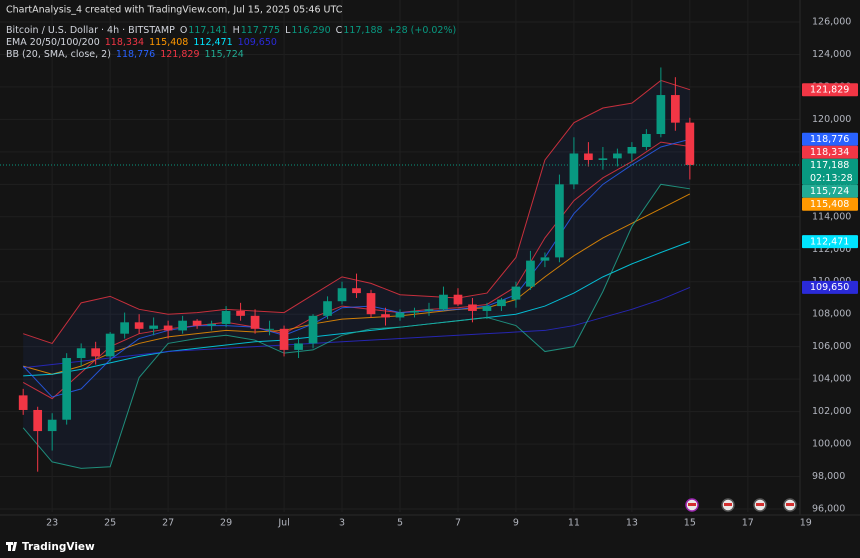 The height and width of the screenshot is (558, 860). What do you see at coordinates (831, 249) in the screenshot?
I see `y-tick-label: 112,000` at bounding box center [831, 249].